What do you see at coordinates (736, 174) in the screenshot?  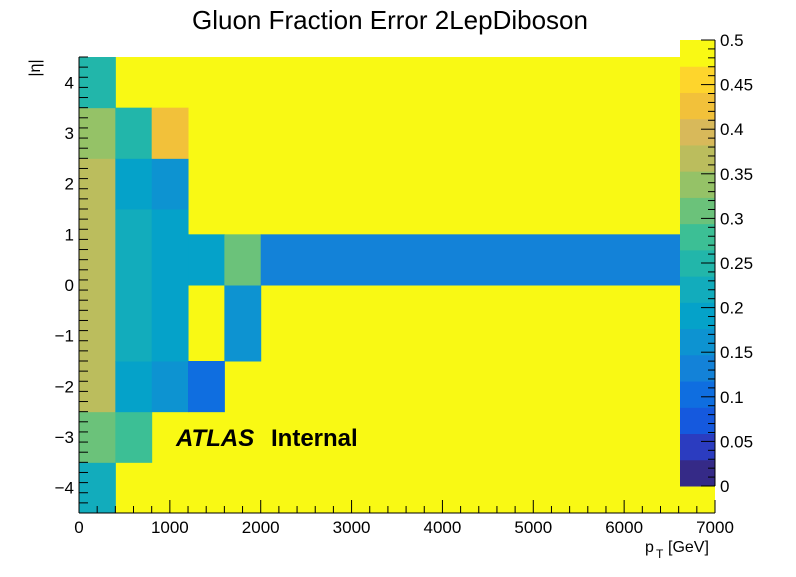 I see `colorbar-tick-label: 0.35` at bounding box center [736, 174].